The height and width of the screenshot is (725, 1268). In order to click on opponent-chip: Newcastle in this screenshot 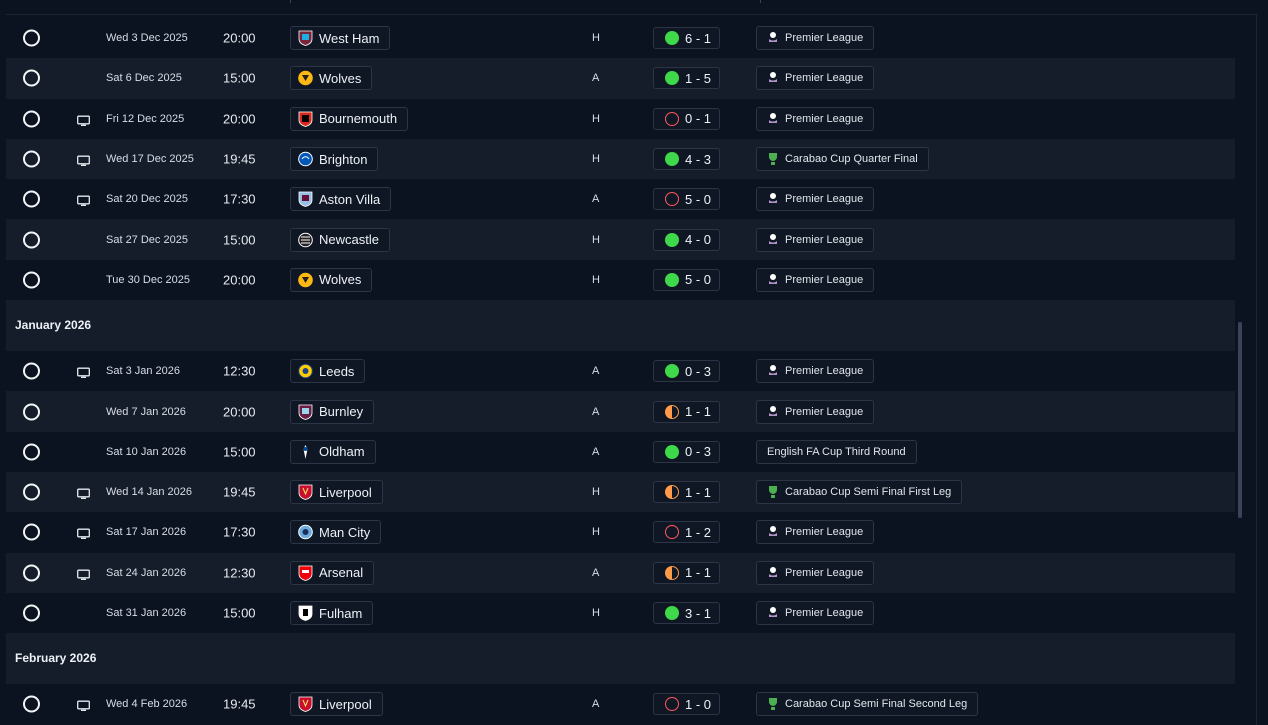, I will do `click(340, 239)`.